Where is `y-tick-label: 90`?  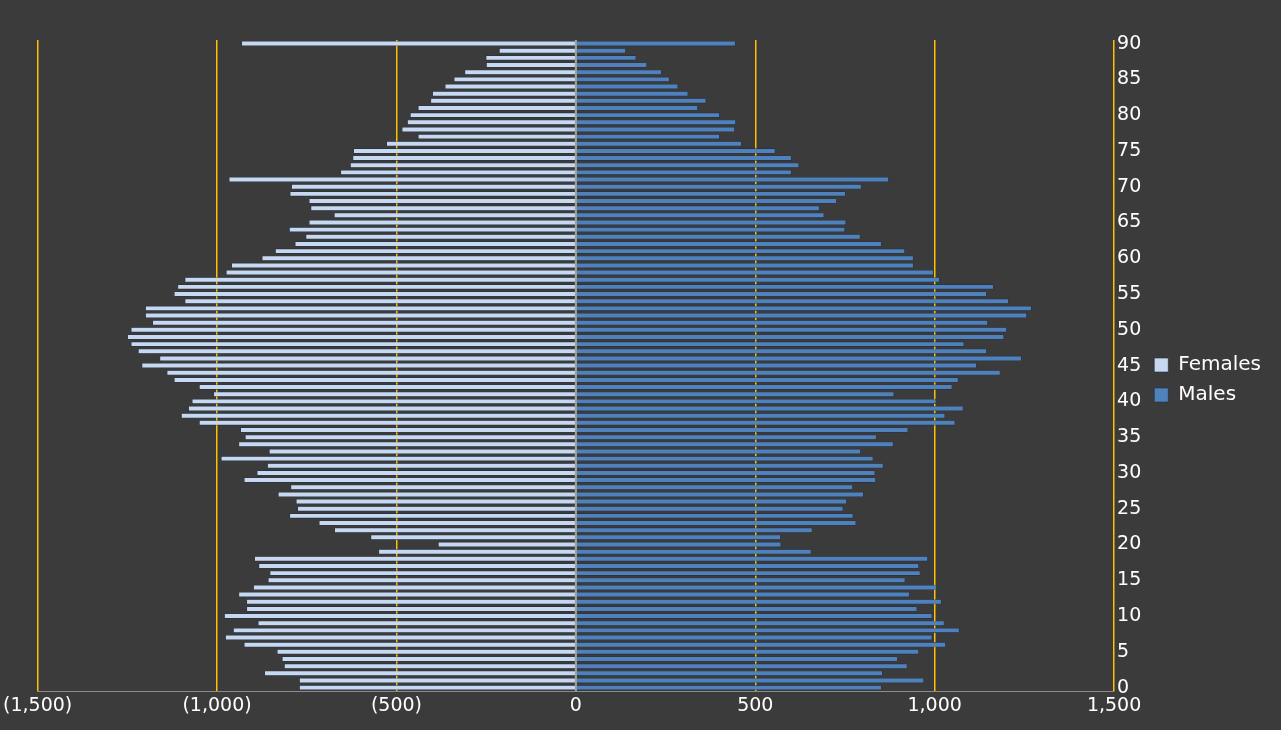
y-tick-label: 90 is located at coordinates (1129, 41).